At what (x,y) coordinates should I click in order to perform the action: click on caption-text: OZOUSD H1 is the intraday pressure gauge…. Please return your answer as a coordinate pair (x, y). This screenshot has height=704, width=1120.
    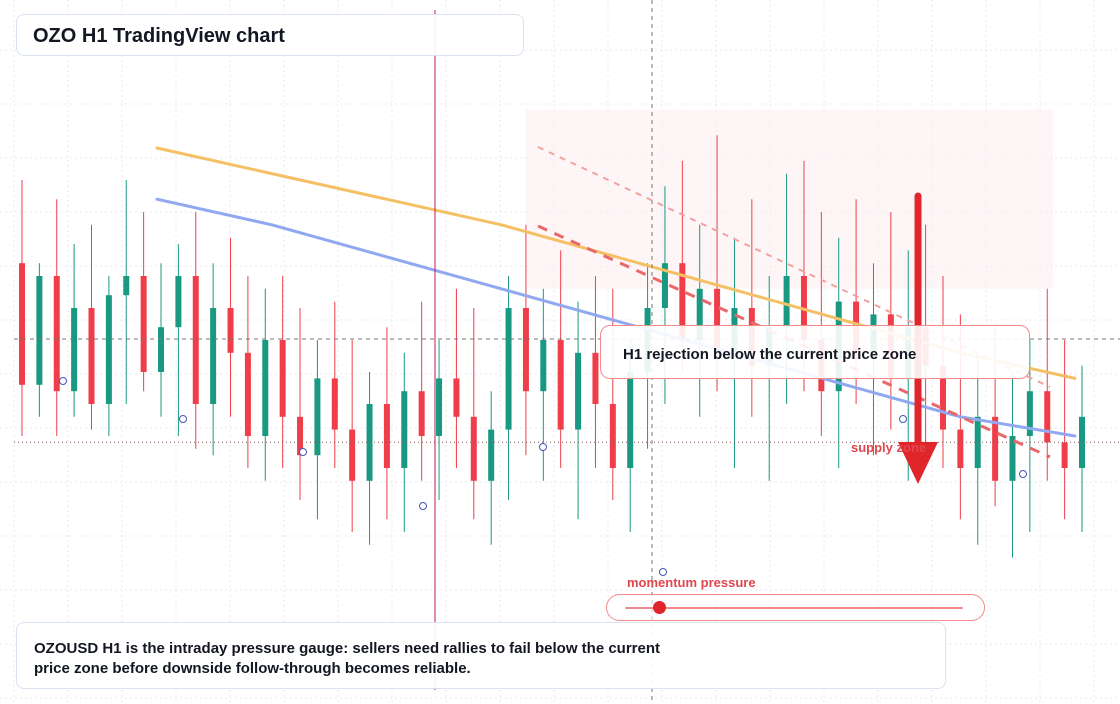
    Looking at the image, I should click on (347, 658).